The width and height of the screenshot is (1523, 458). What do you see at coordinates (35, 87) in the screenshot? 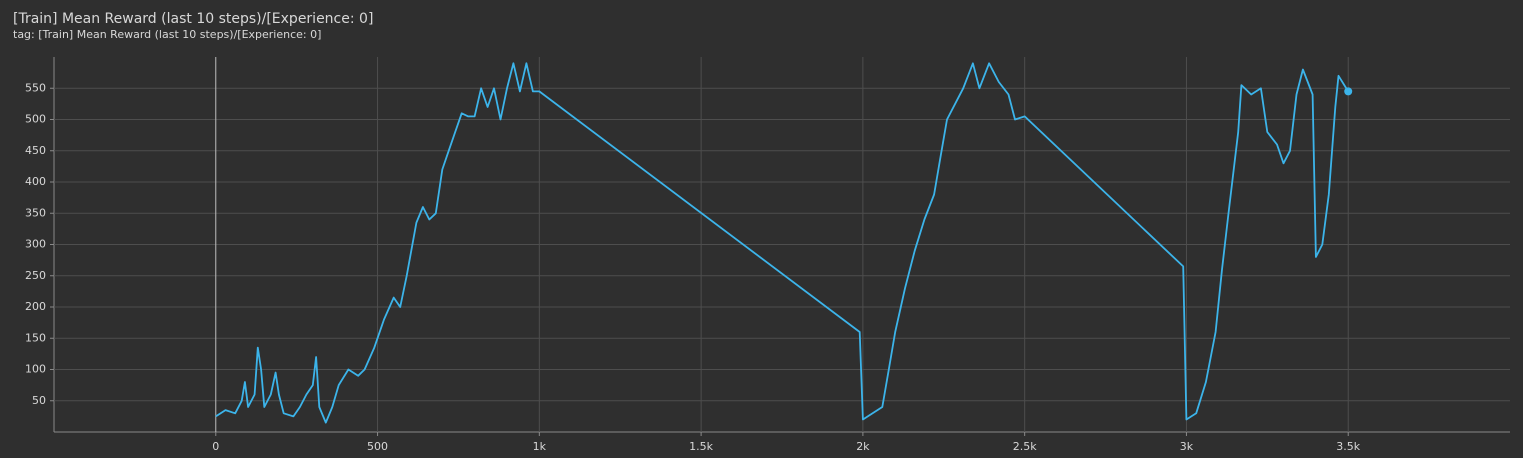
I see `y-tick-label: 550` at bounding box center [35, 87].